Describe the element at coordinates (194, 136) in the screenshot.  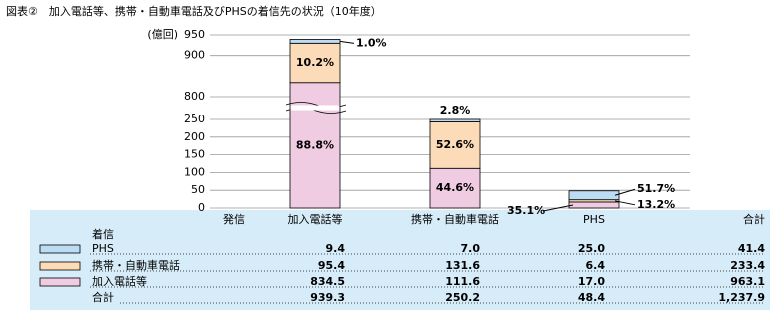
I see `y-tick-label: 200` at that location.